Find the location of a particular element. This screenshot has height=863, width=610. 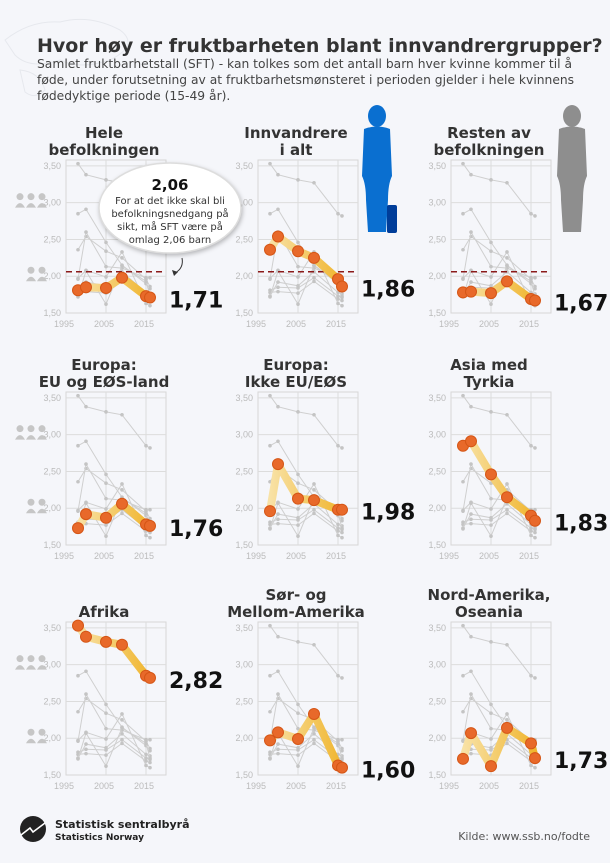

two-children-icon is located at coordinates (36, 736).